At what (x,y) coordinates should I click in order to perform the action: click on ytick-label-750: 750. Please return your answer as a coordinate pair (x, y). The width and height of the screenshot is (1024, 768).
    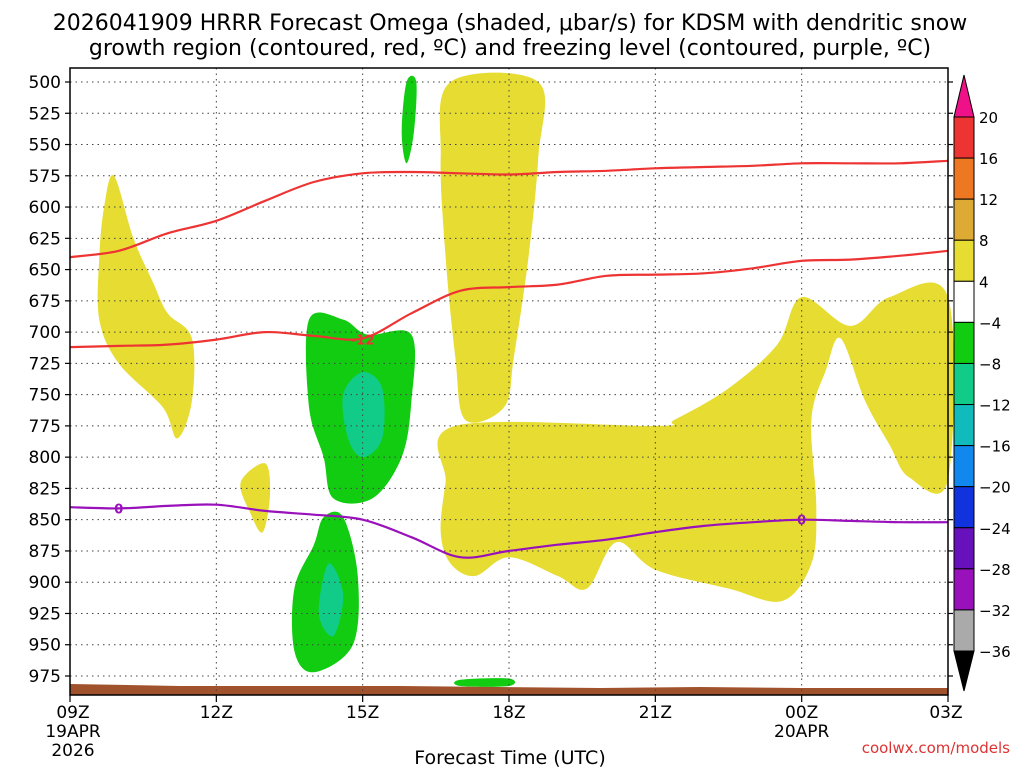
    Looking at the image, I should click on (45, 396).